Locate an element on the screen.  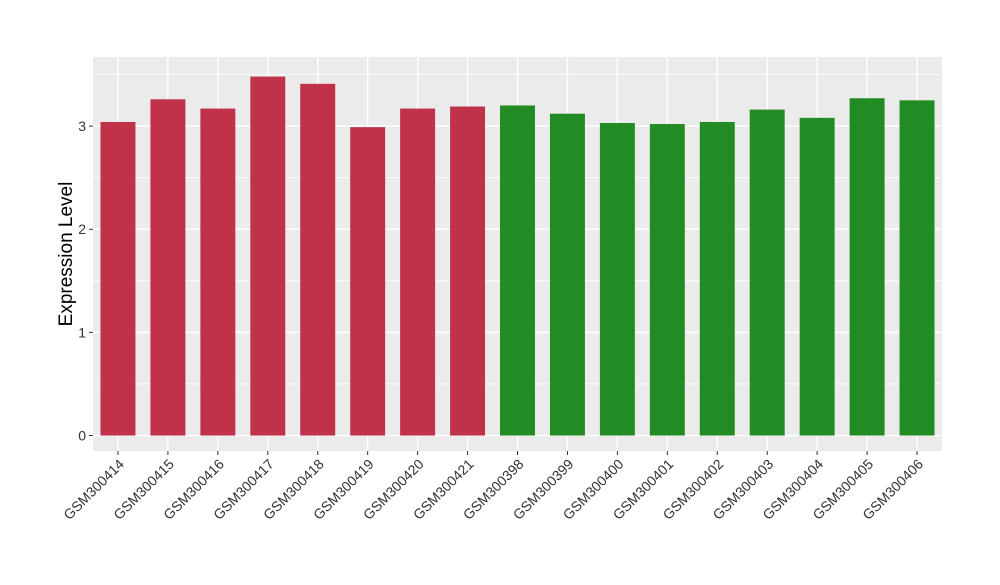
y-tick-label: 2 is located at coordinates (82, 229).